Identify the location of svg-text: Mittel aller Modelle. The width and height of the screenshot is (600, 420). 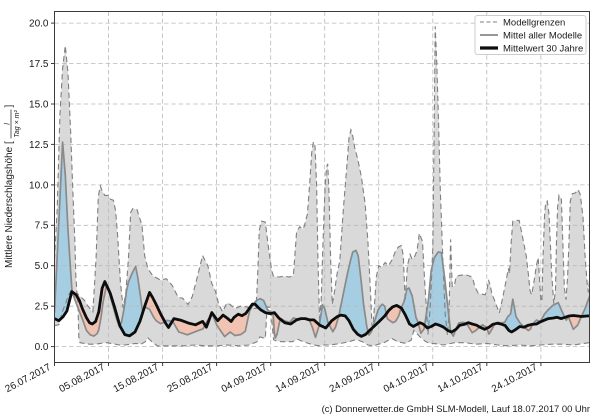
(542, 35).